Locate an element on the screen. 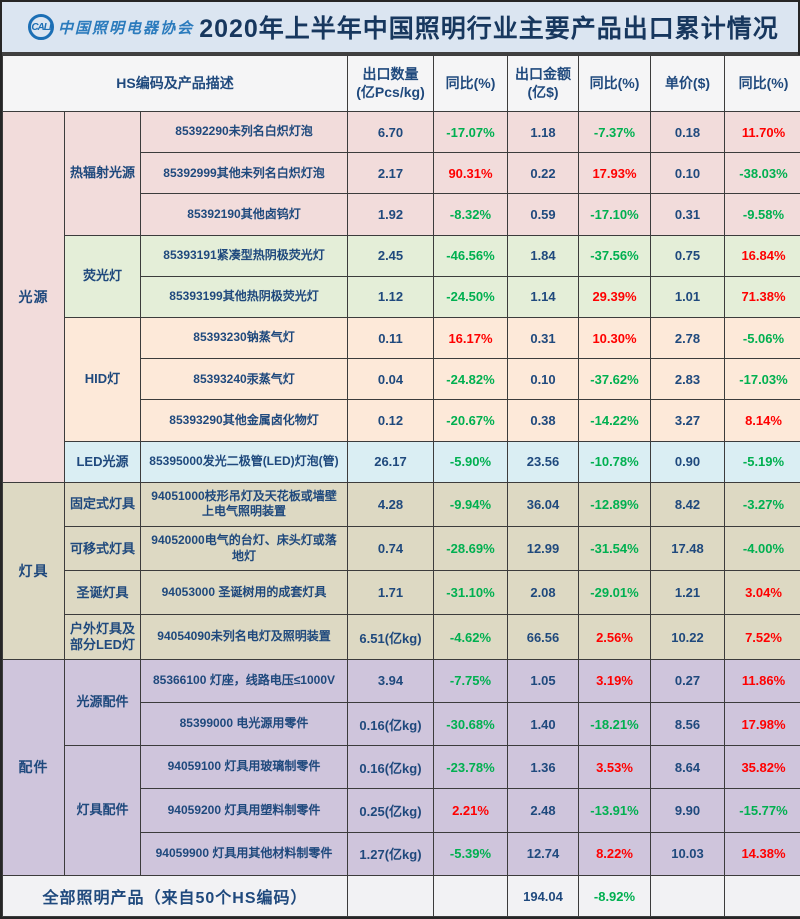 The width and height of the screenshot is (800, 919). price-yoy-cell: 8.14% is located at coordinates (762, 420).